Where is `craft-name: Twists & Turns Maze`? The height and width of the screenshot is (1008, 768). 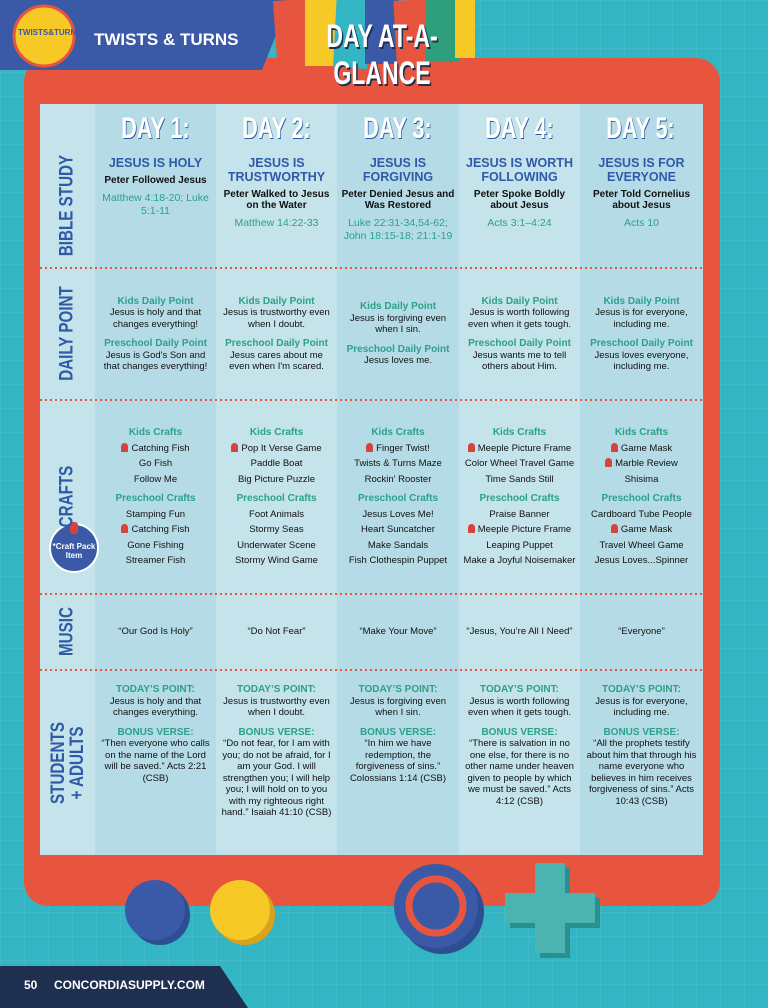
craft-name: Twists & Turns Maze is located at coordinates (398, 464).